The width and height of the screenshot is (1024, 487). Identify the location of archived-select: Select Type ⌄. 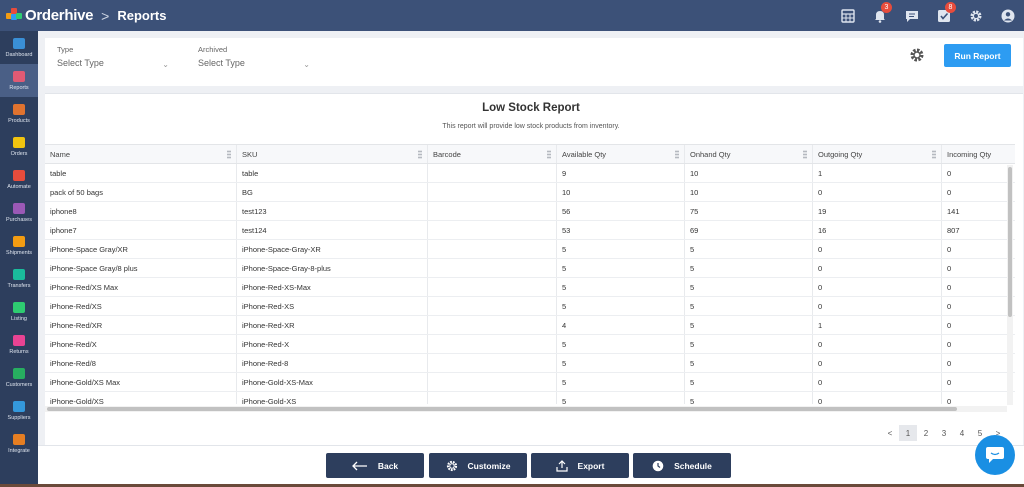
(254, 65).